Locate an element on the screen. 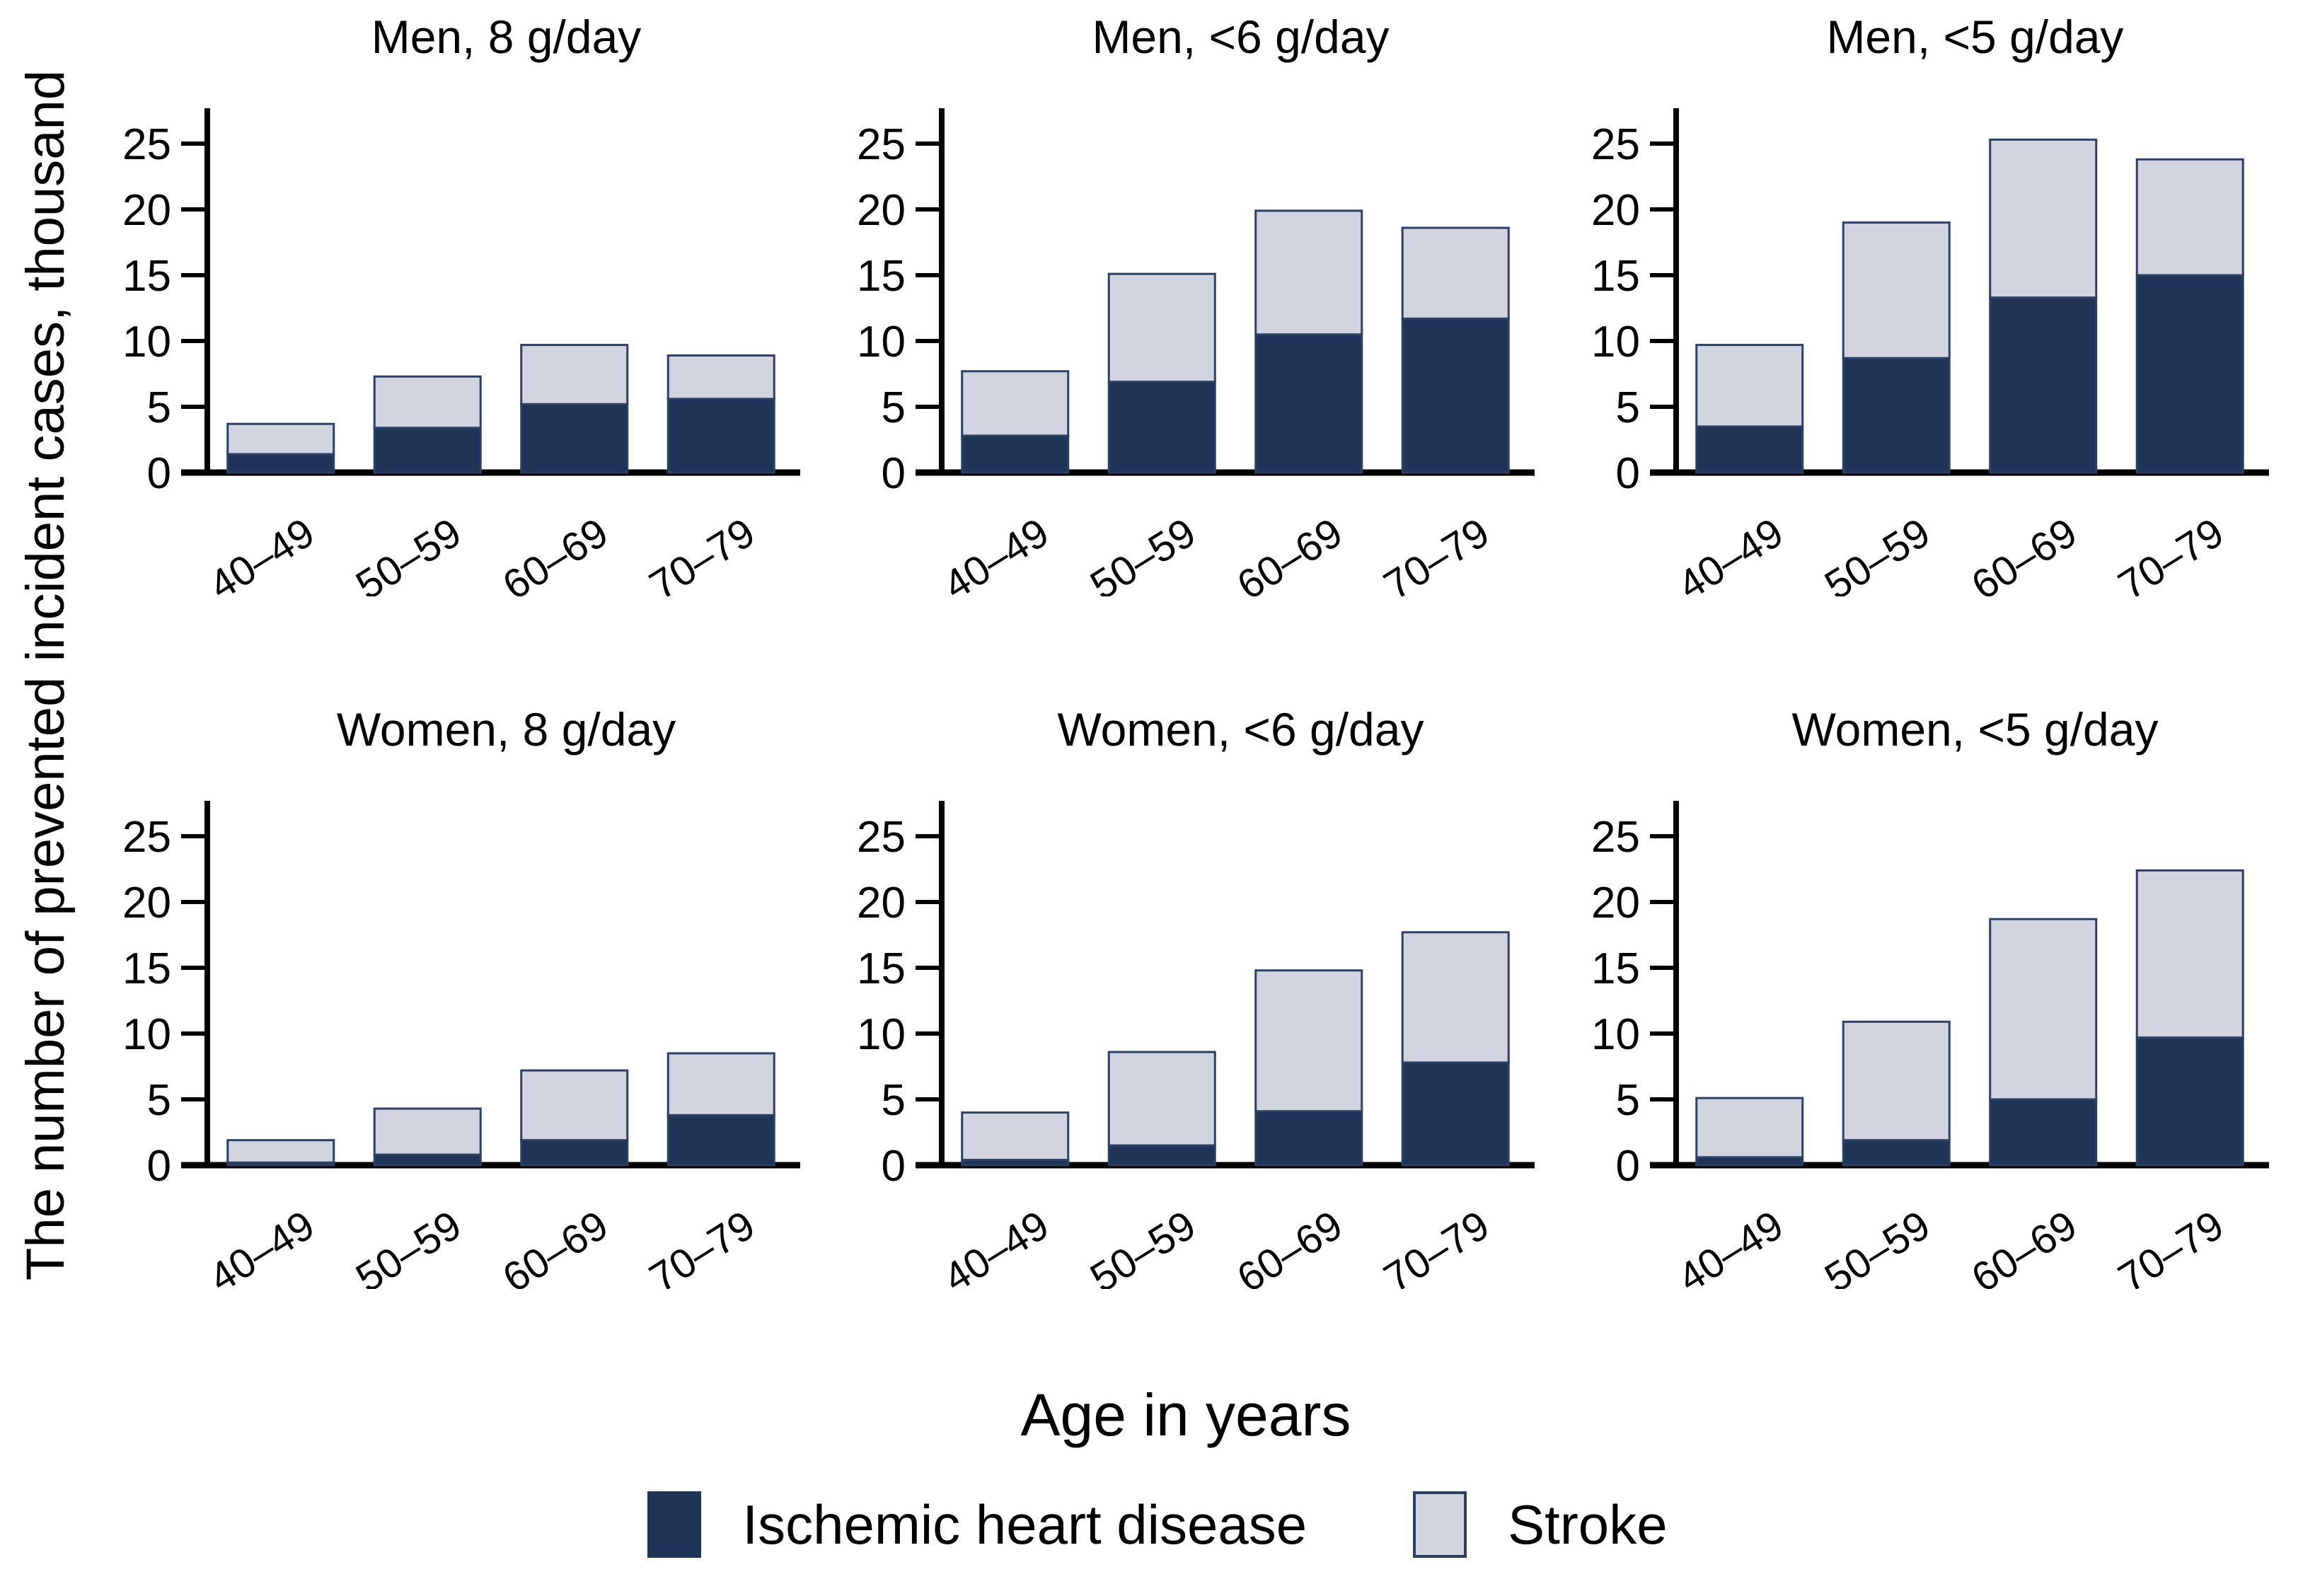 The height and width of the screenshot is (1596, 2315). legend-swatch-ischemic-heart-disease is located at coordinates (674, 1525).